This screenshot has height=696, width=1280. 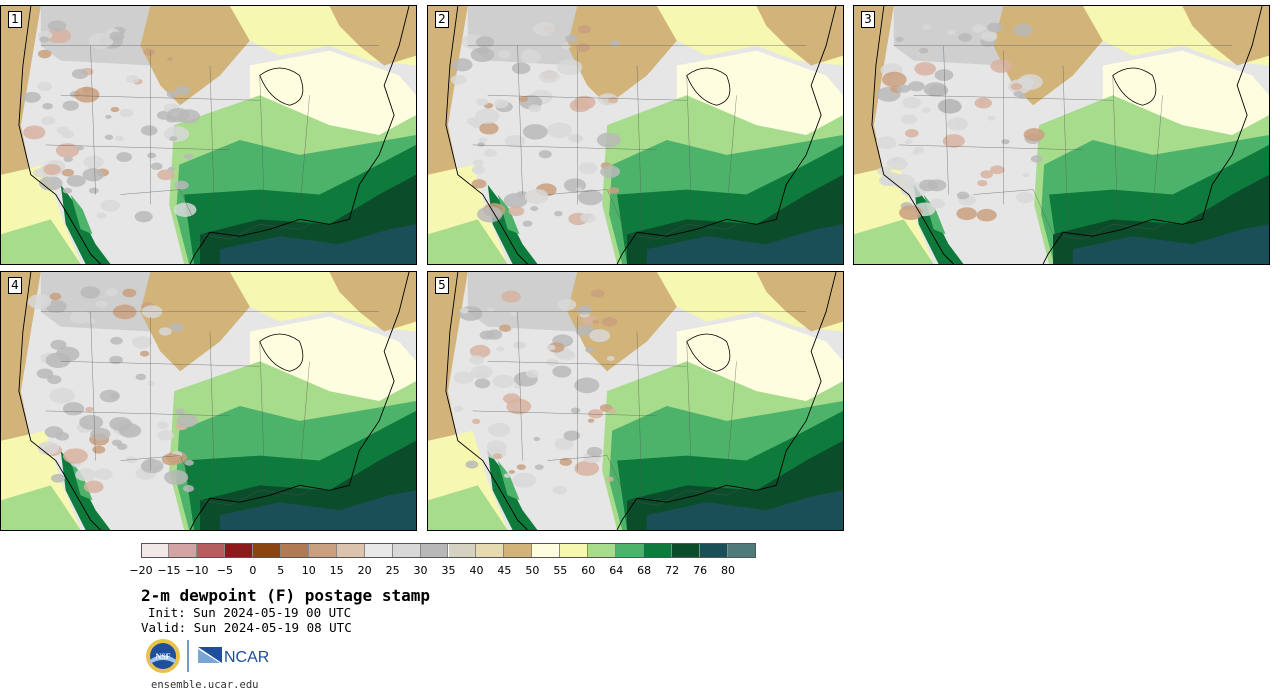 What do you see at coordinates (442, 285) in the screenshot?
I see `panel-number: 5` at bounding box center [442, 285].